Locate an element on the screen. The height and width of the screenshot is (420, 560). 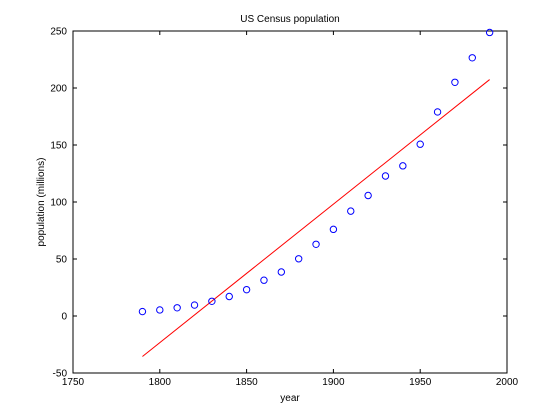
x-tick-label: 1800 is located at coordinates (160, 382).